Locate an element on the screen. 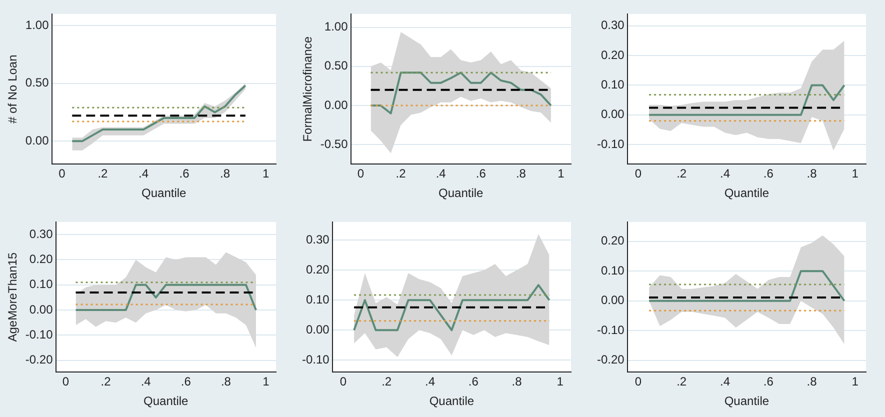 The width and height of the screenshot is (885, 417). y-axis-title: # of No Loan is located at coordinates (13, 89).